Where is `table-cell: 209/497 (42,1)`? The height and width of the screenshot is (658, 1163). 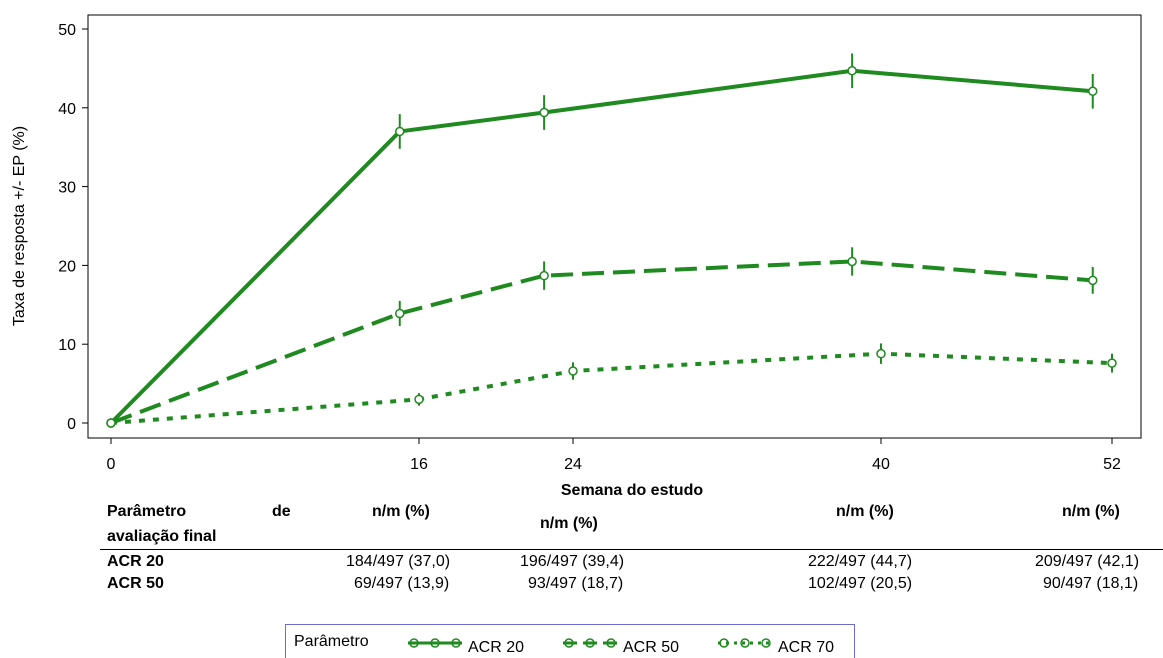 table-cell: 209/497 (42,1) is located at coordinates (1087, 561).